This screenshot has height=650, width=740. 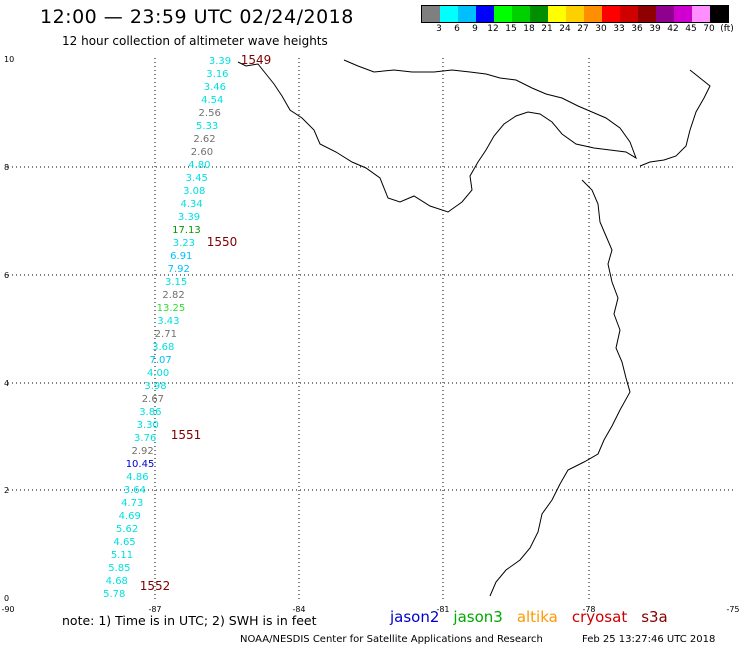 What do you see at coordinates (130, 516) in the screenshot?
I see `wave-height-label: 4.69` at bounding box center [130, 516].